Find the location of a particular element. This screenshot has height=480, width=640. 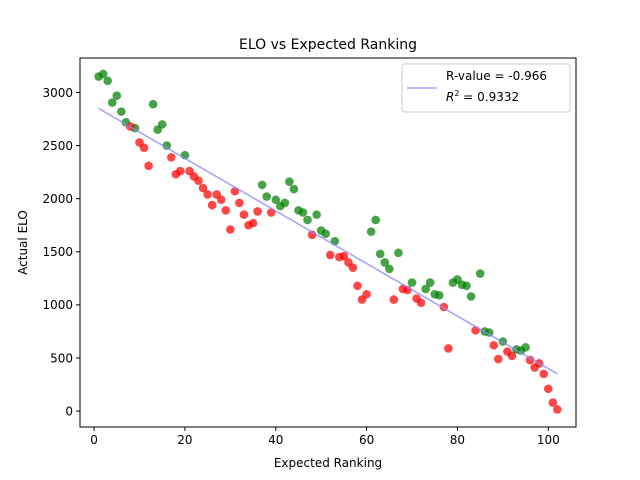

x-axis-ticks: 0 20 40 60 80 100 is located at coordinates (325, 437).